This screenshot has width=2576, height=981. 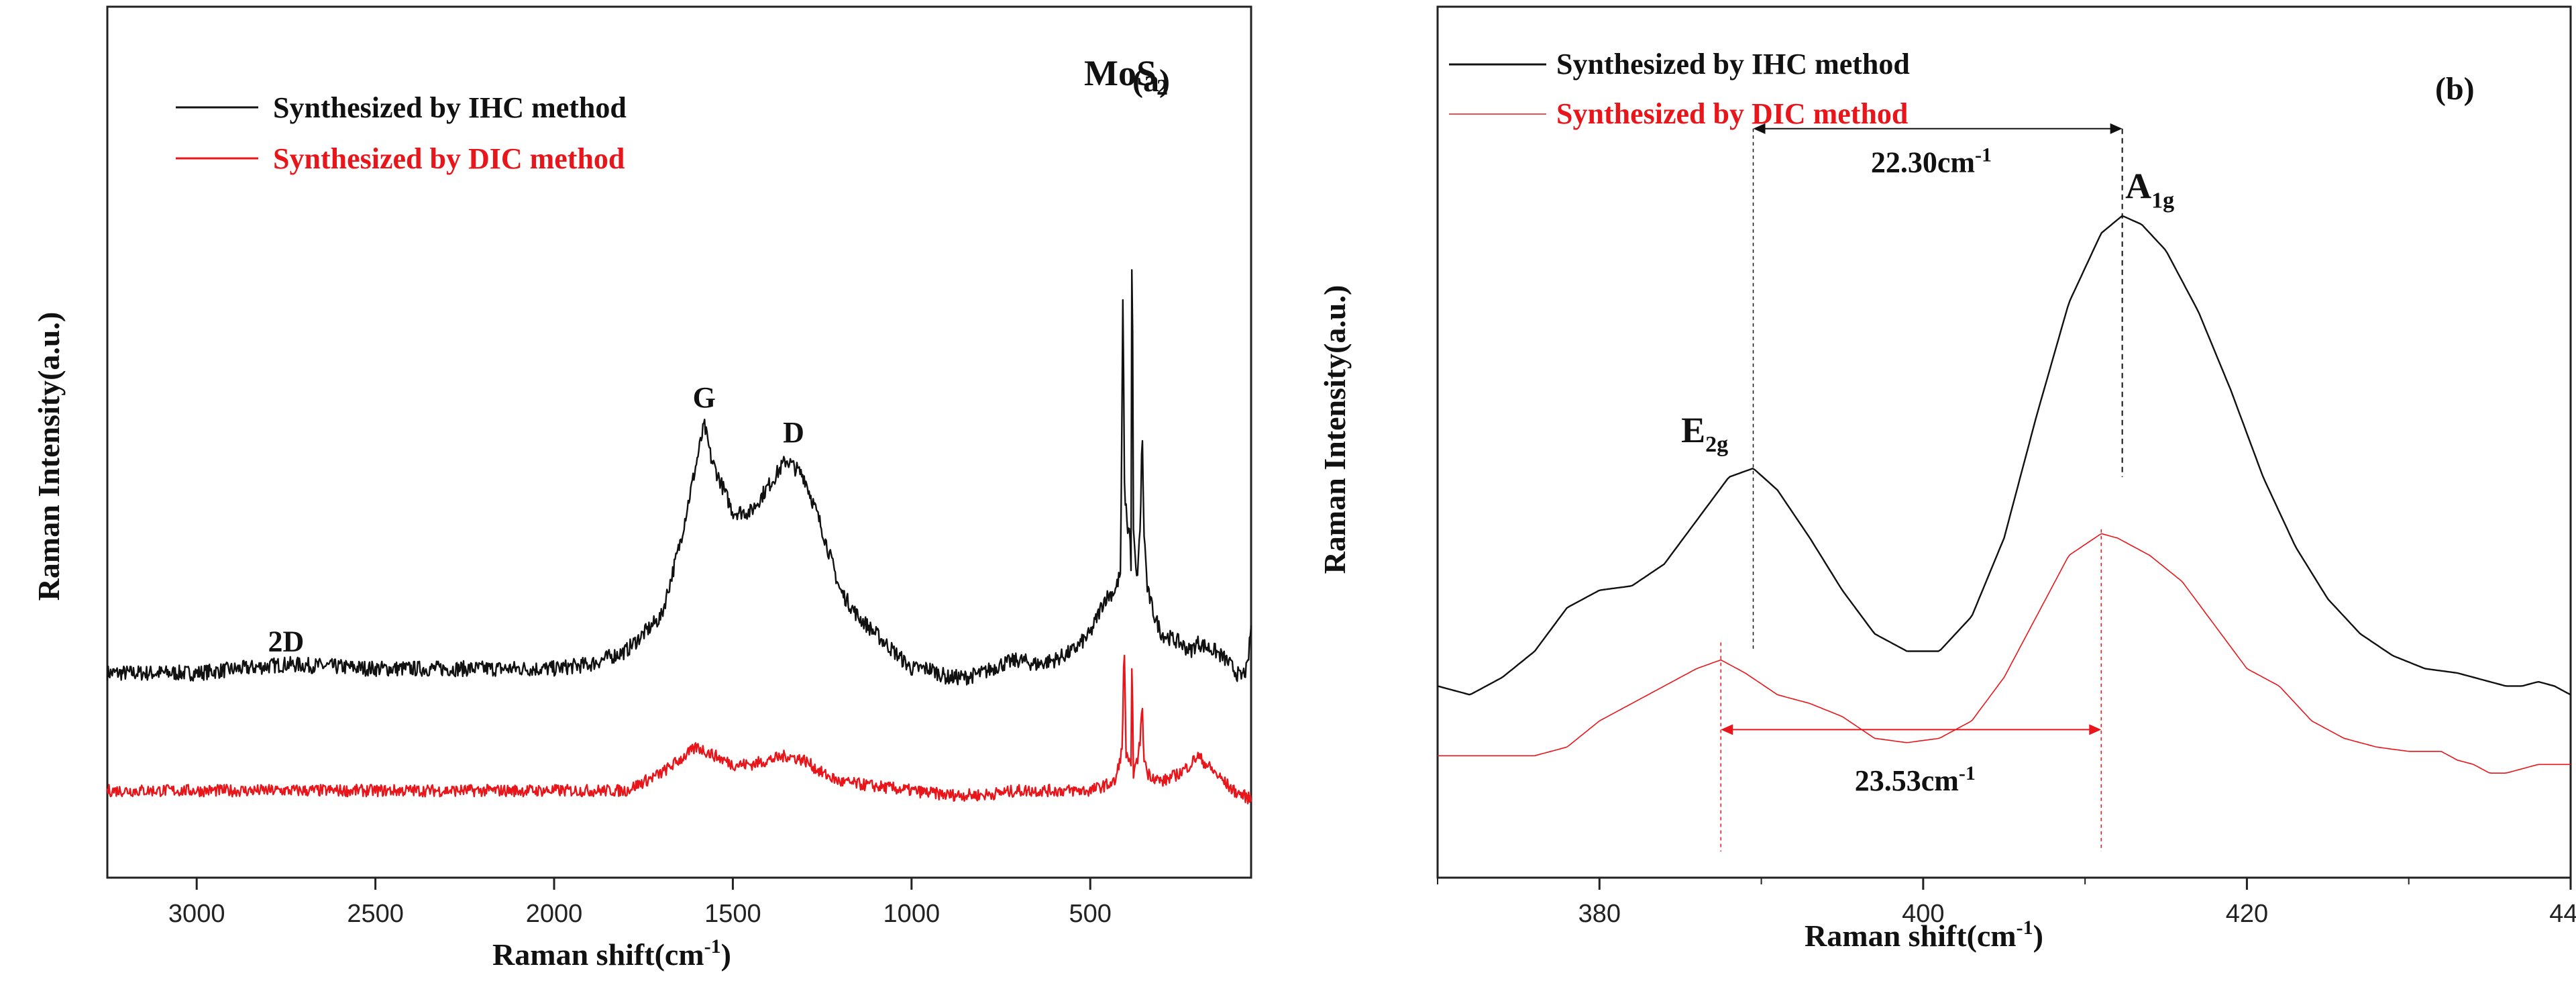 I want to click on annotation-label: 22.30cm-1, so click(x=1931, y=161).